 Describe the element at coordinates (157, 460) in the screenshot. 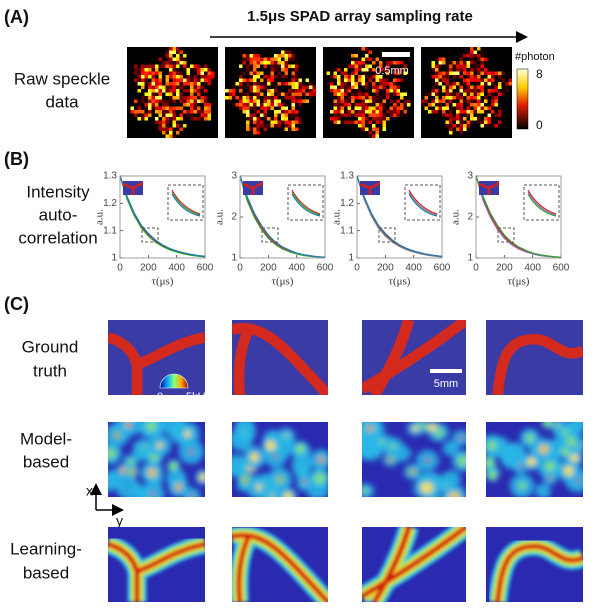

I see `blob-group` at that location.